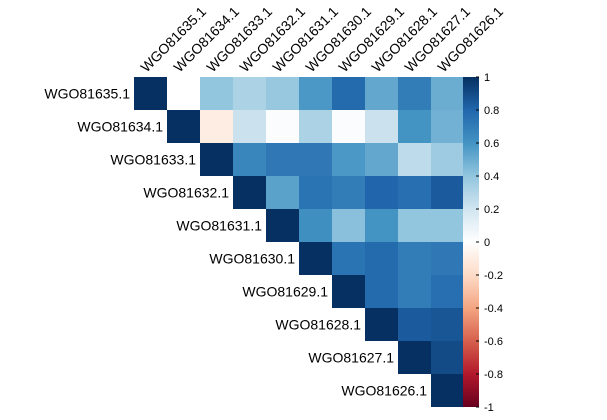  What do you see at coordinates (348, 258) in the screenshot?
I see `cell-WGO81630.1-WGO81629.1` at bounding box center [348, 258].